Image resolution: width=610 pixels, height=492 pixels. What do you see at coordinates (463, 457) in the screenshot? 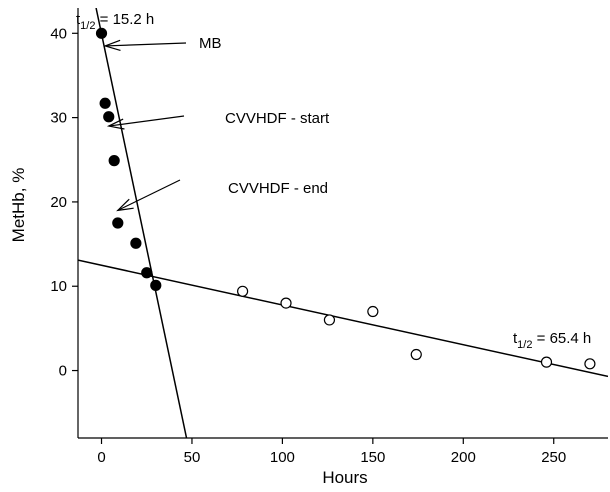
I see `x-tick-label: 200` at bounding box center [463, 457].